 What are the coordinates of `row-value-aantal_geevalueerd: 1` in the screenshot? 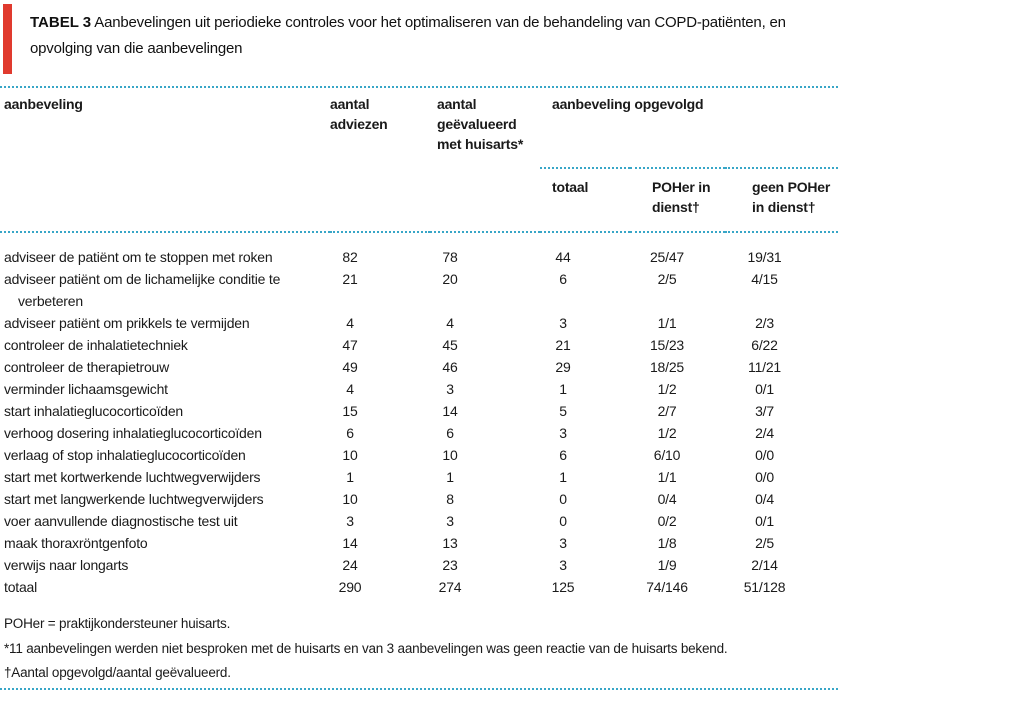 It's located at (450, 477).